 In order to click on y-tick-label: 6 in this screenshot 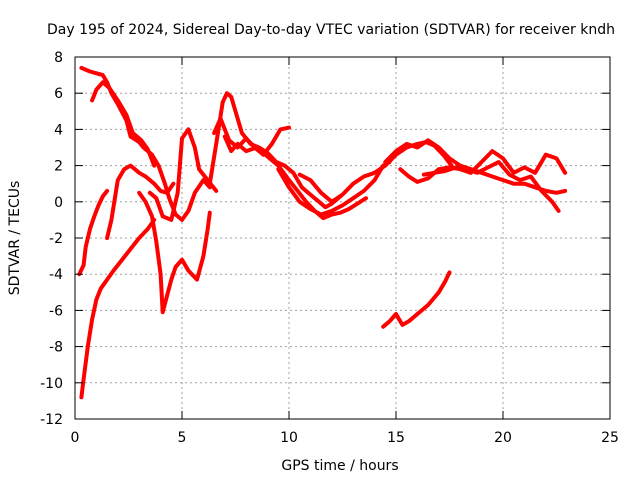, I will do `click(58, 94)`.